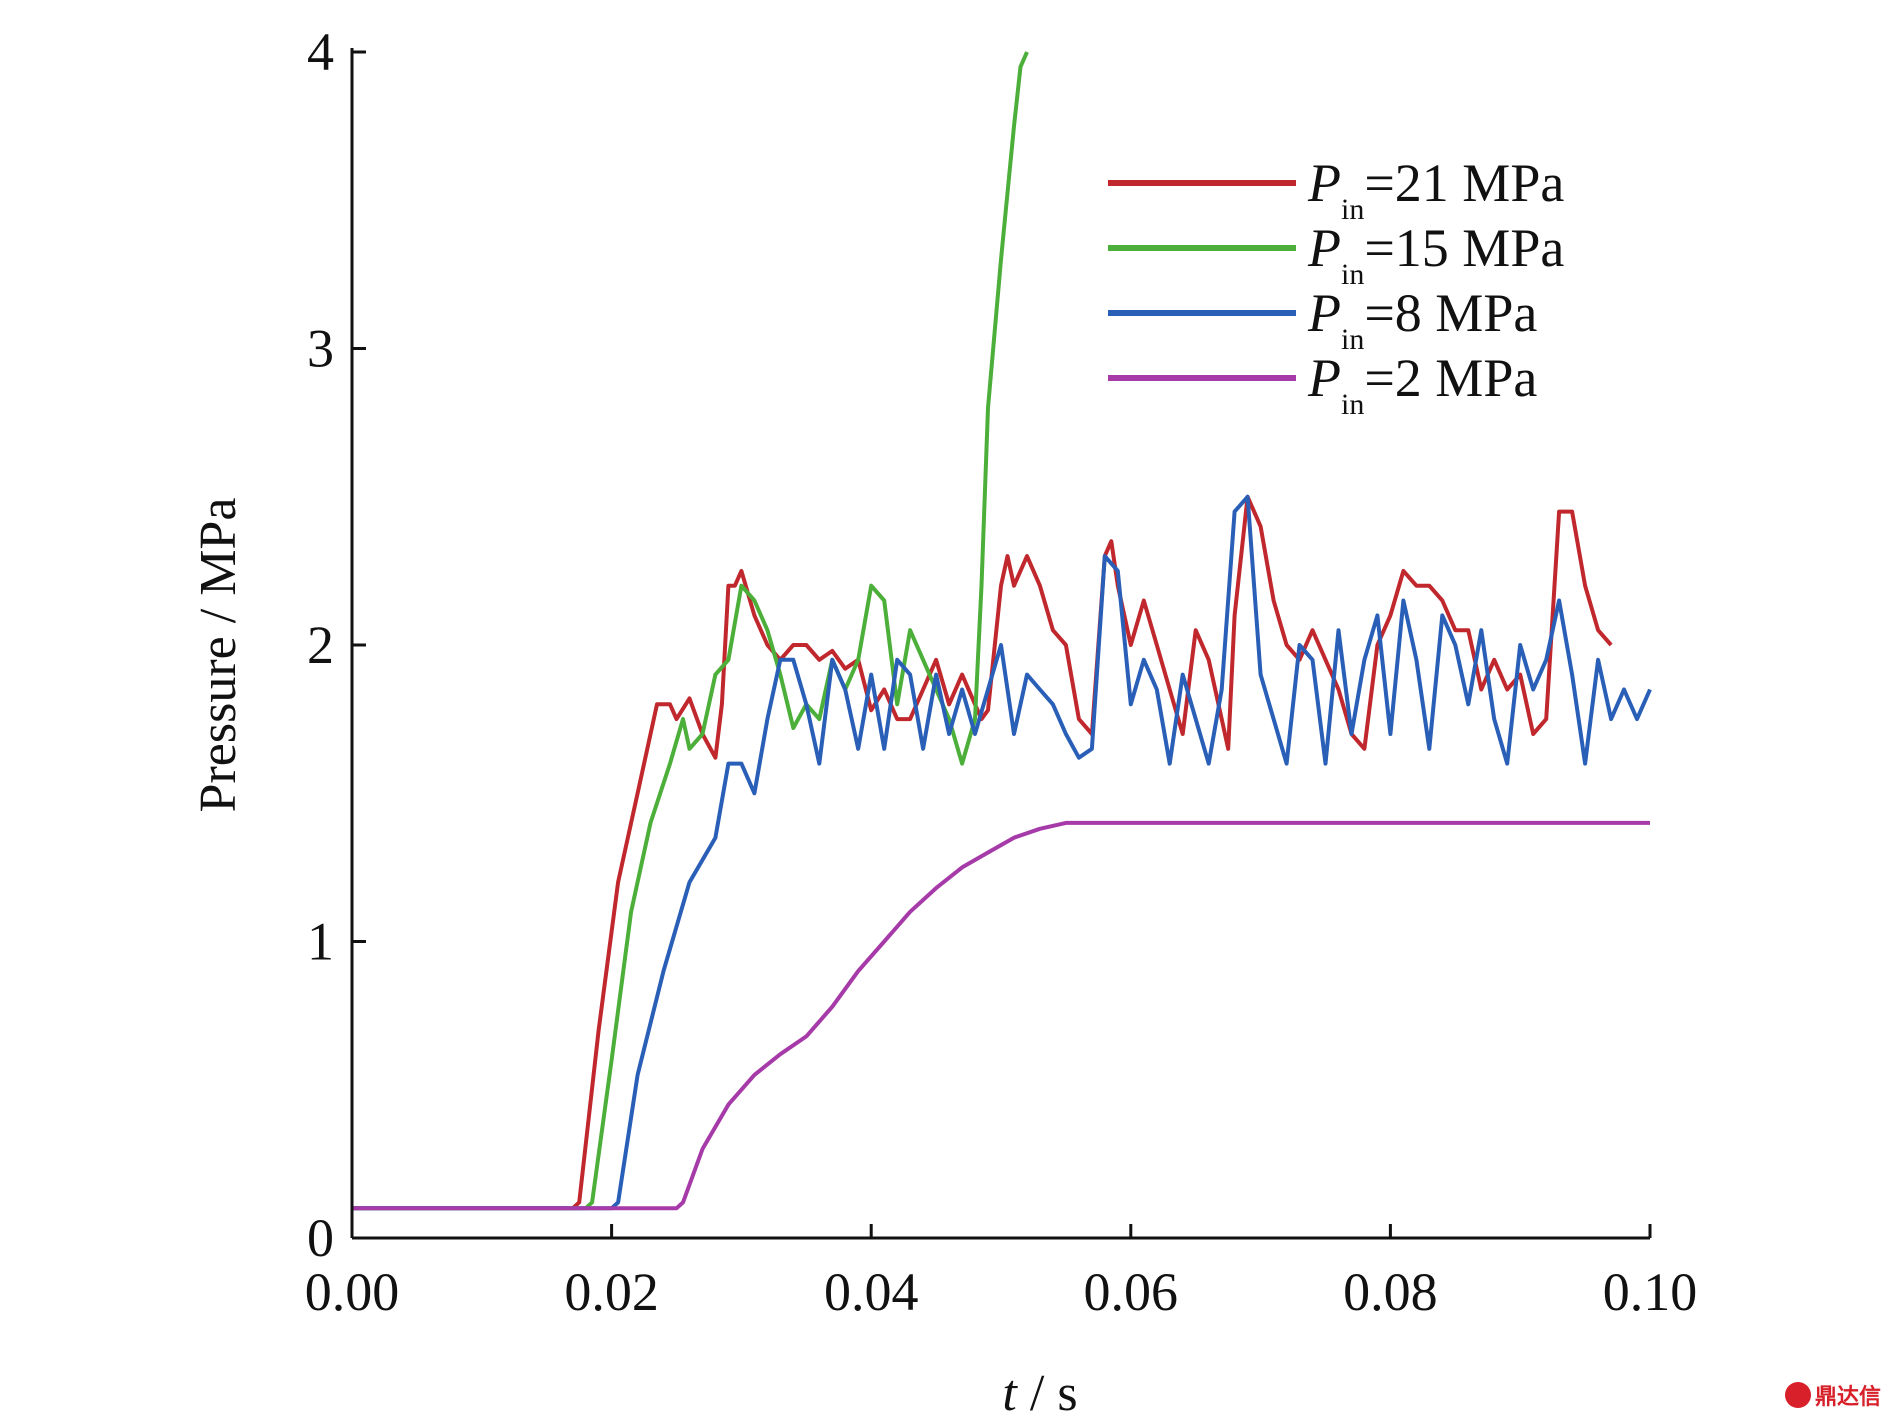  What do you see at coordinates (1422, 384) in the screenshot?
I see `legend-label-4: Pin=2 MPa` at bounding box center [1422, 384].